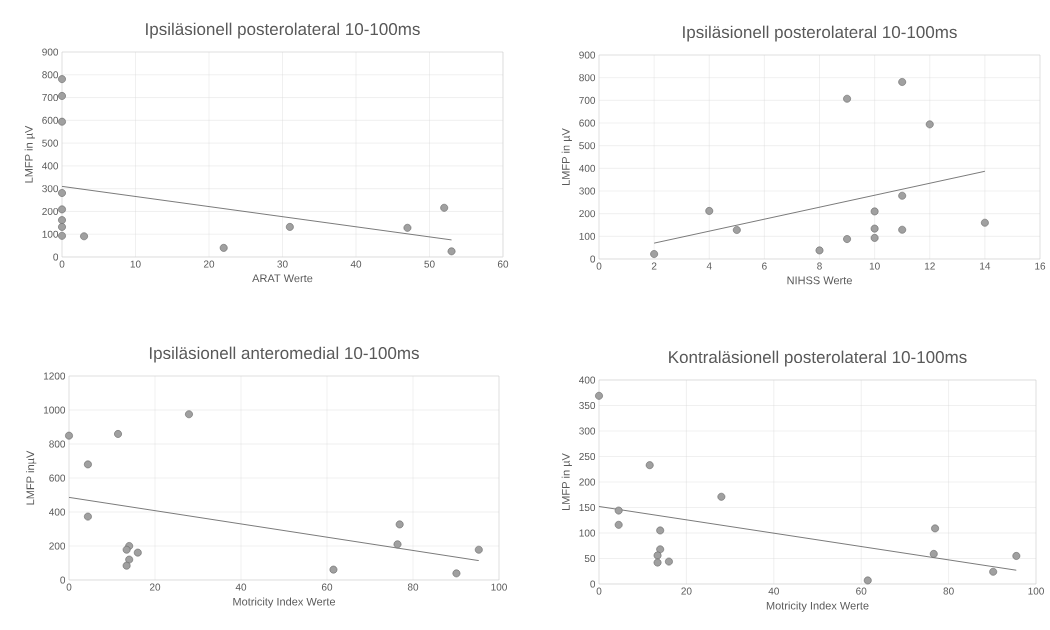 The height and width of the screenshot is (630, 1050). What do you see at coordinates (50, 234) in the screenshot?
I see `y-tick-label: 100` at bounding box center [50, 234].